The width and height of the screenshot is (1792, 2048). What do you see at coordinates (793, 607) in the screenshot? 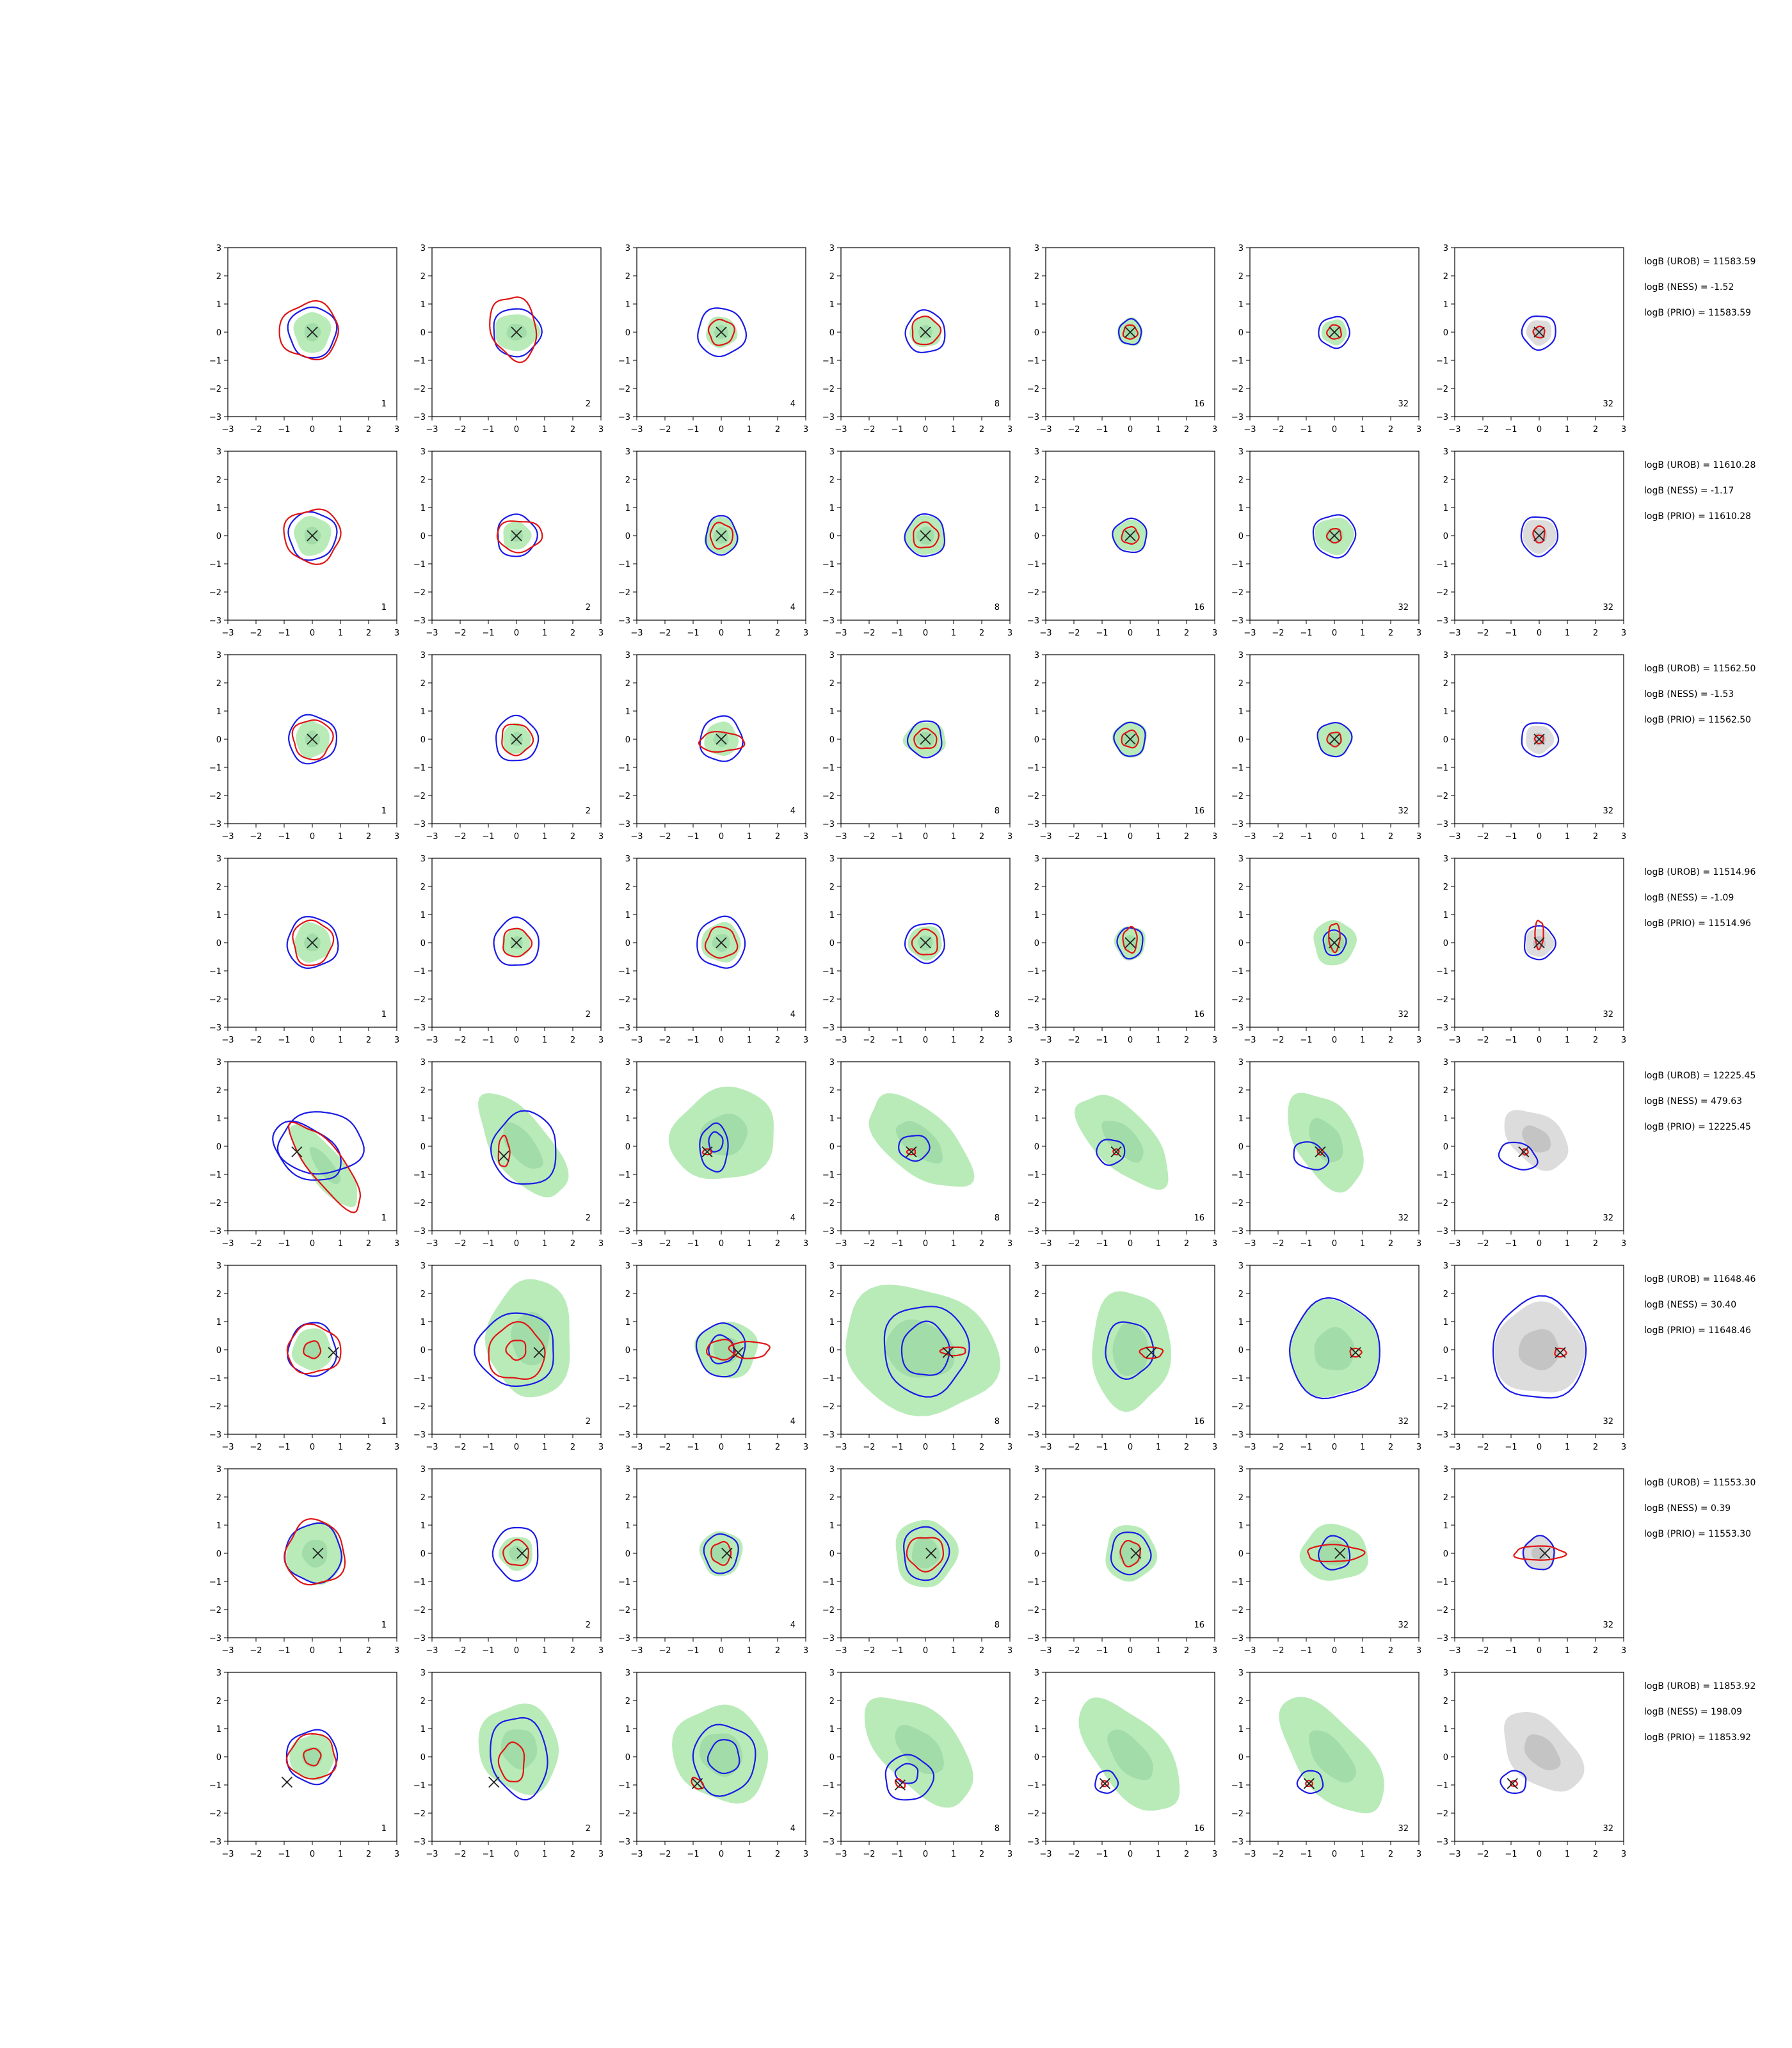
I see `panel-label: 4` at bounding box center [793, 607].